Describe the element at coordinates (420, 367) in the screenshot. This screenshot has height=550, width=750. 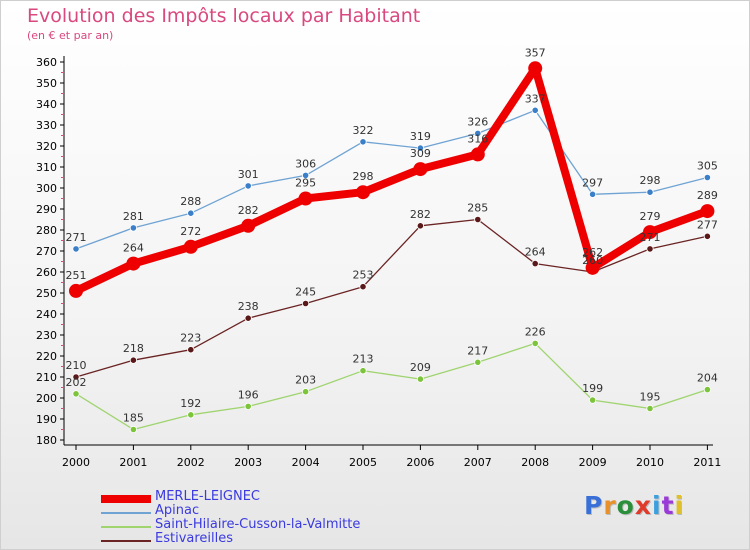
I see `data-label: 209` at that location.